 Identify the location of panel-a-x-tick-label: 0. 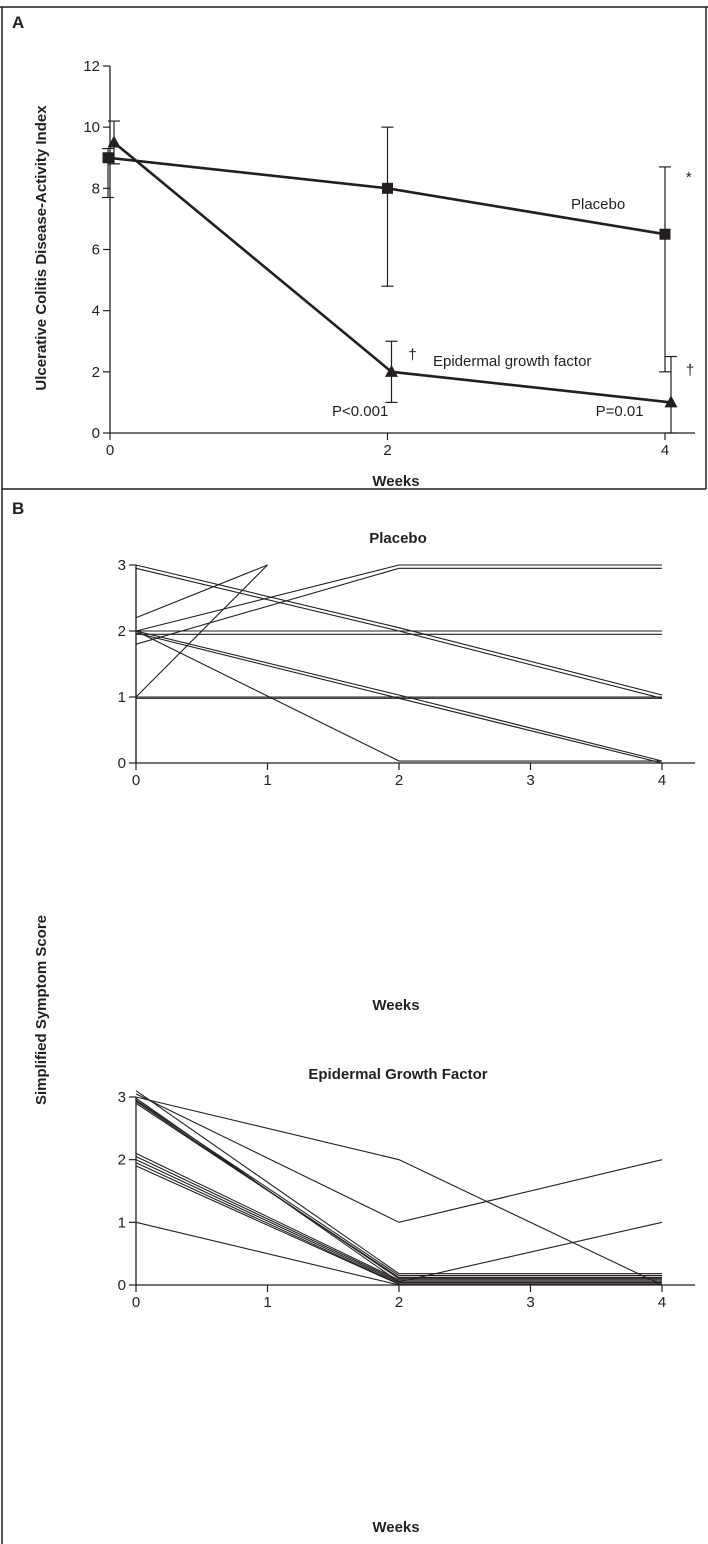
(110, 450).